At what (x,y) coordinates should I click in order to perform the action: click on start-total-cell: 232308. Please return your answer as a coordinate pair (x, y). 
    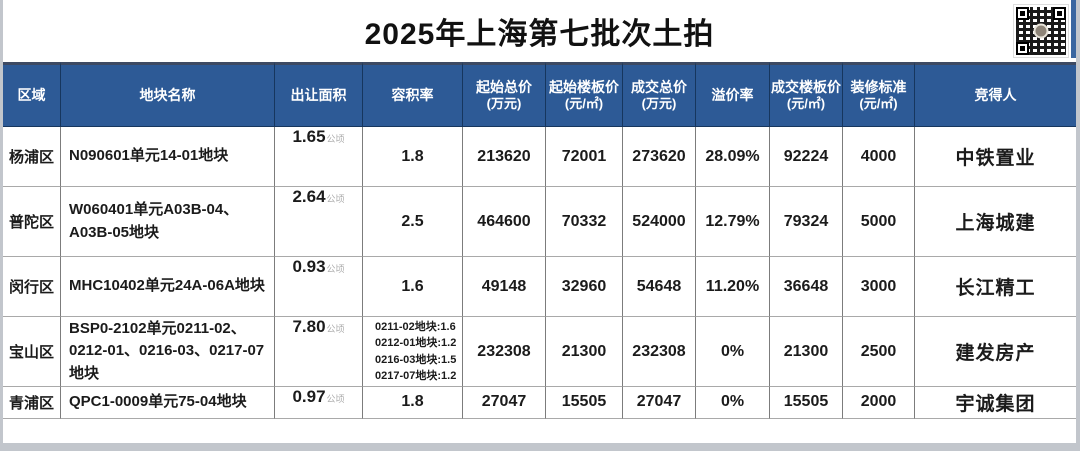
    Looking at the image, I should click on (504, 352).